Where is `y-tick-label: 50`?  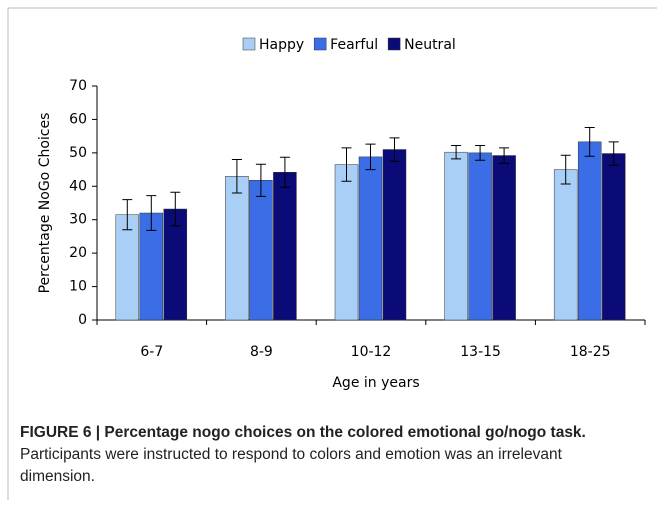 y-tick-label: 50 is located at coordinates (78, 153).